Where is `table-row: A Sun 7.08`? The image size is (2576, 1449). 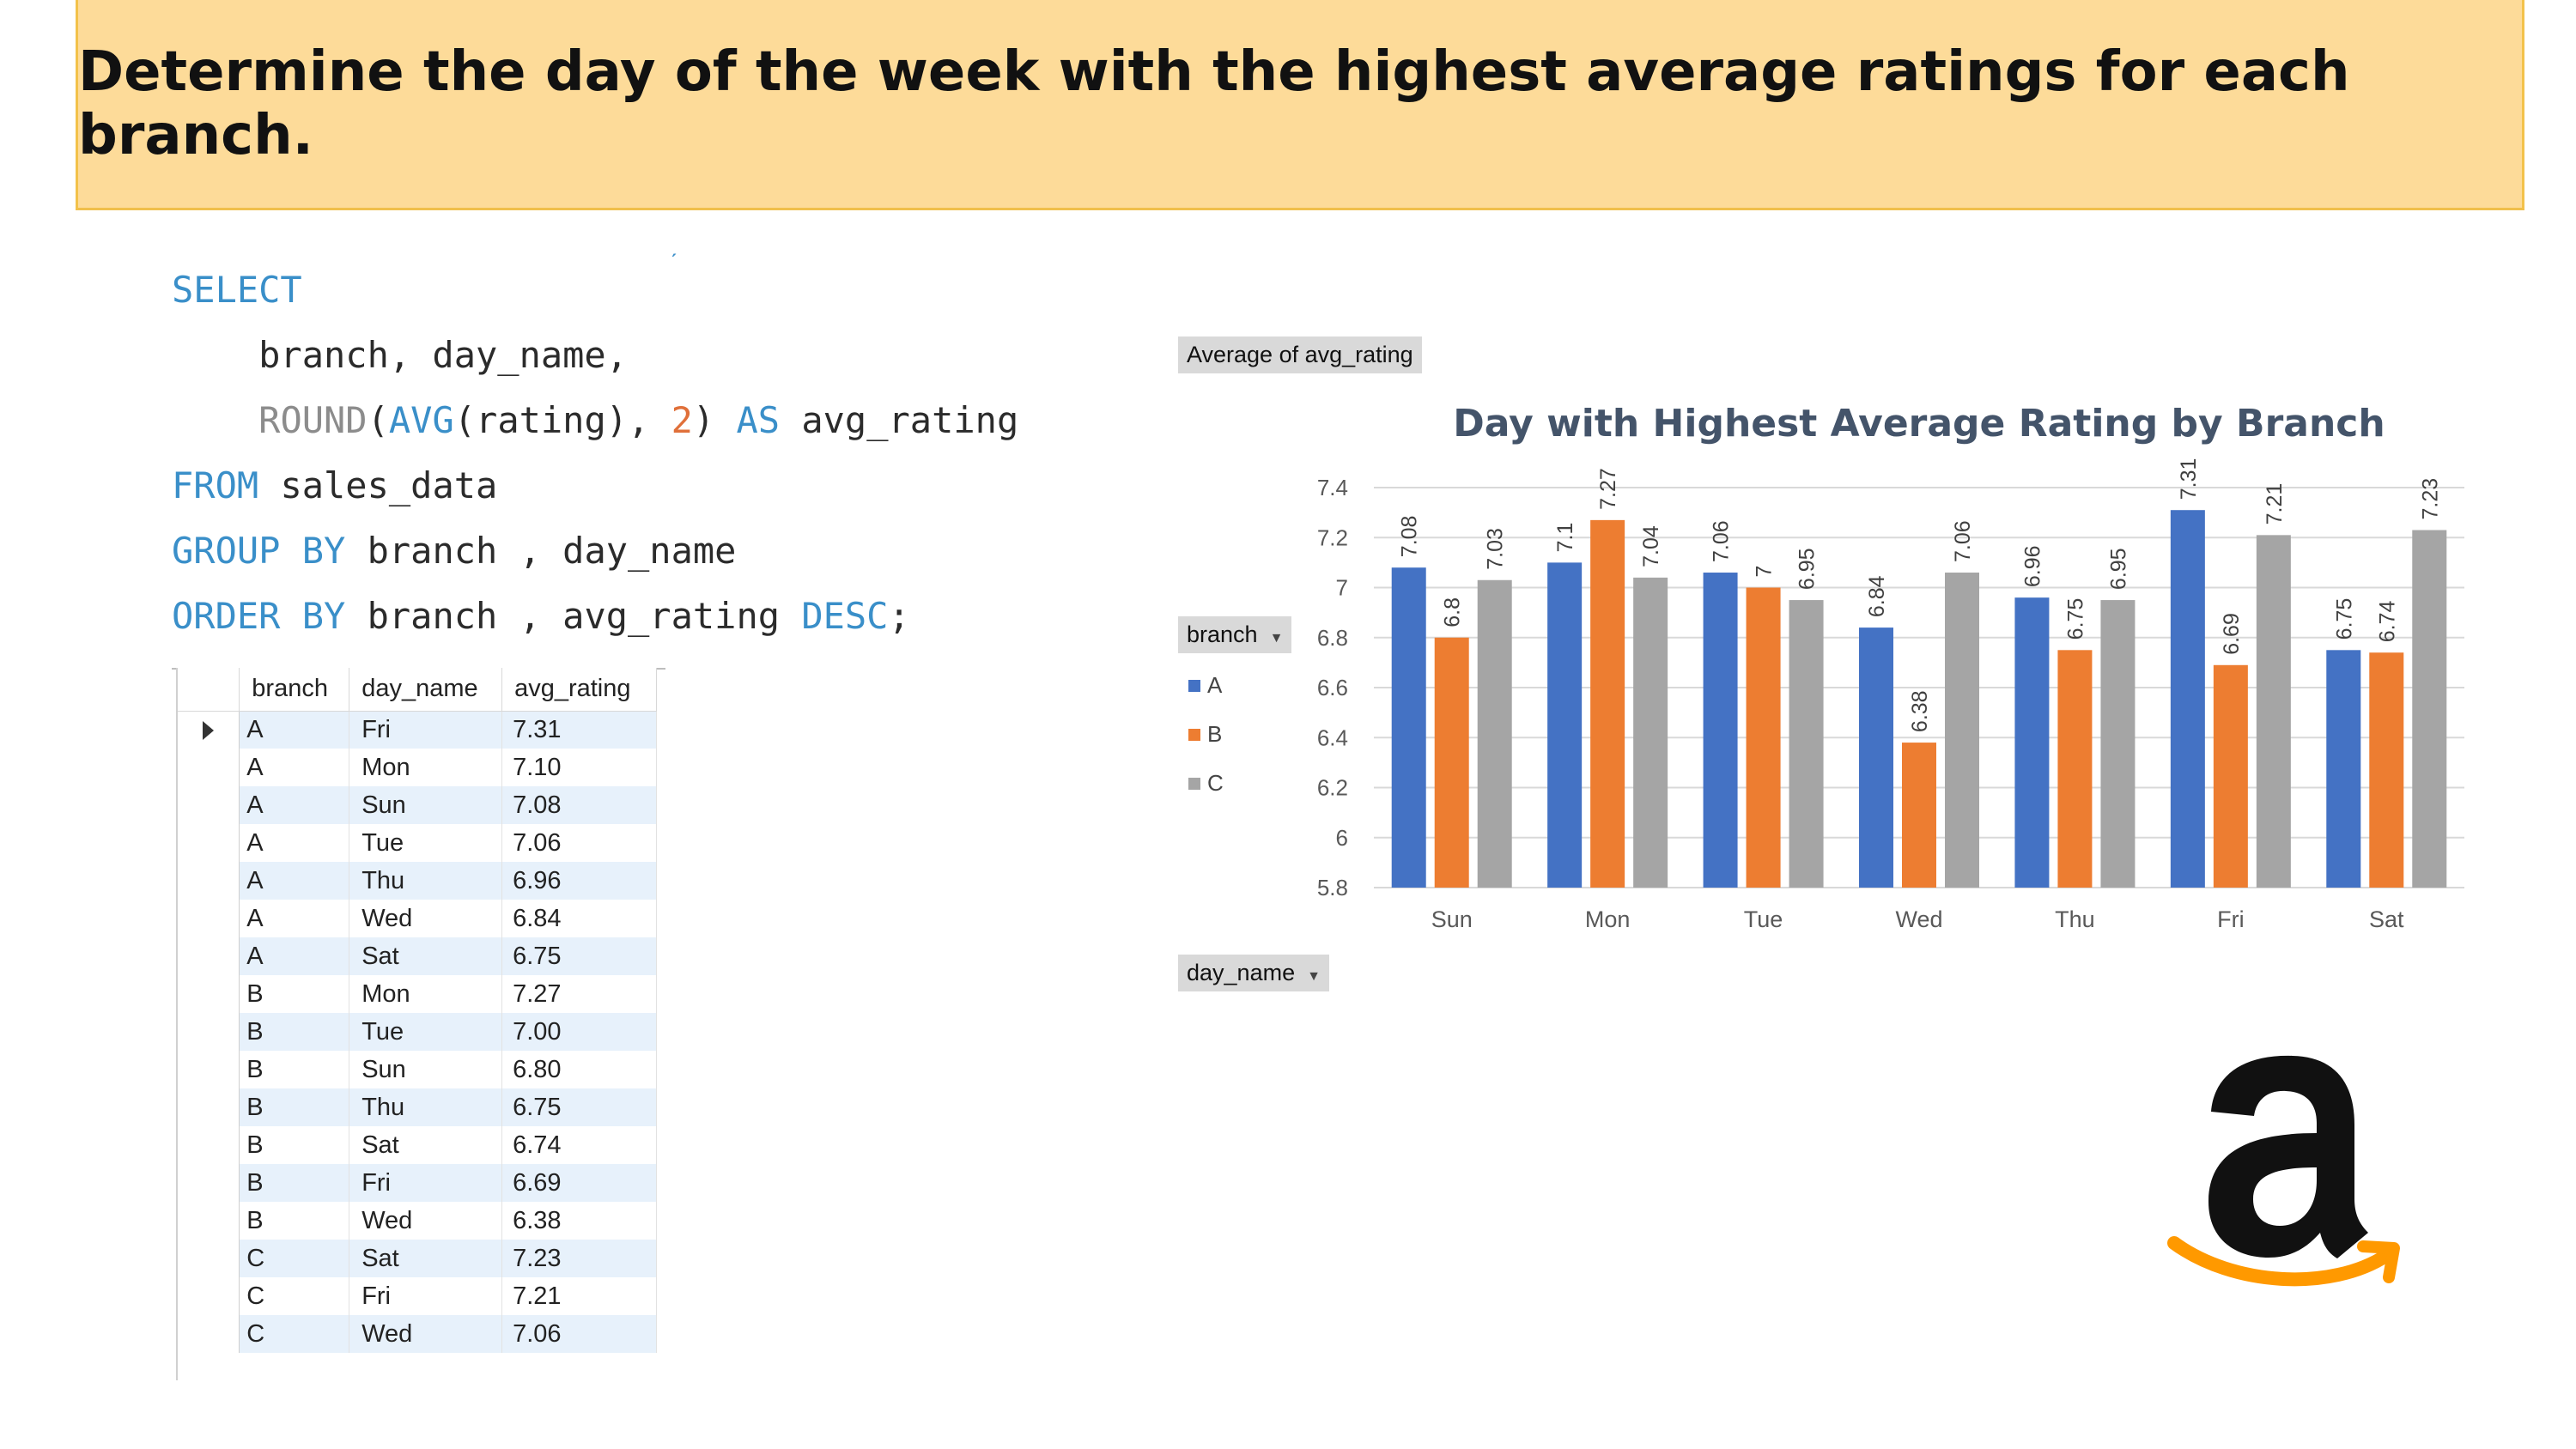 table-row: A Sun 7.08 is located at coordinates (418, 805).